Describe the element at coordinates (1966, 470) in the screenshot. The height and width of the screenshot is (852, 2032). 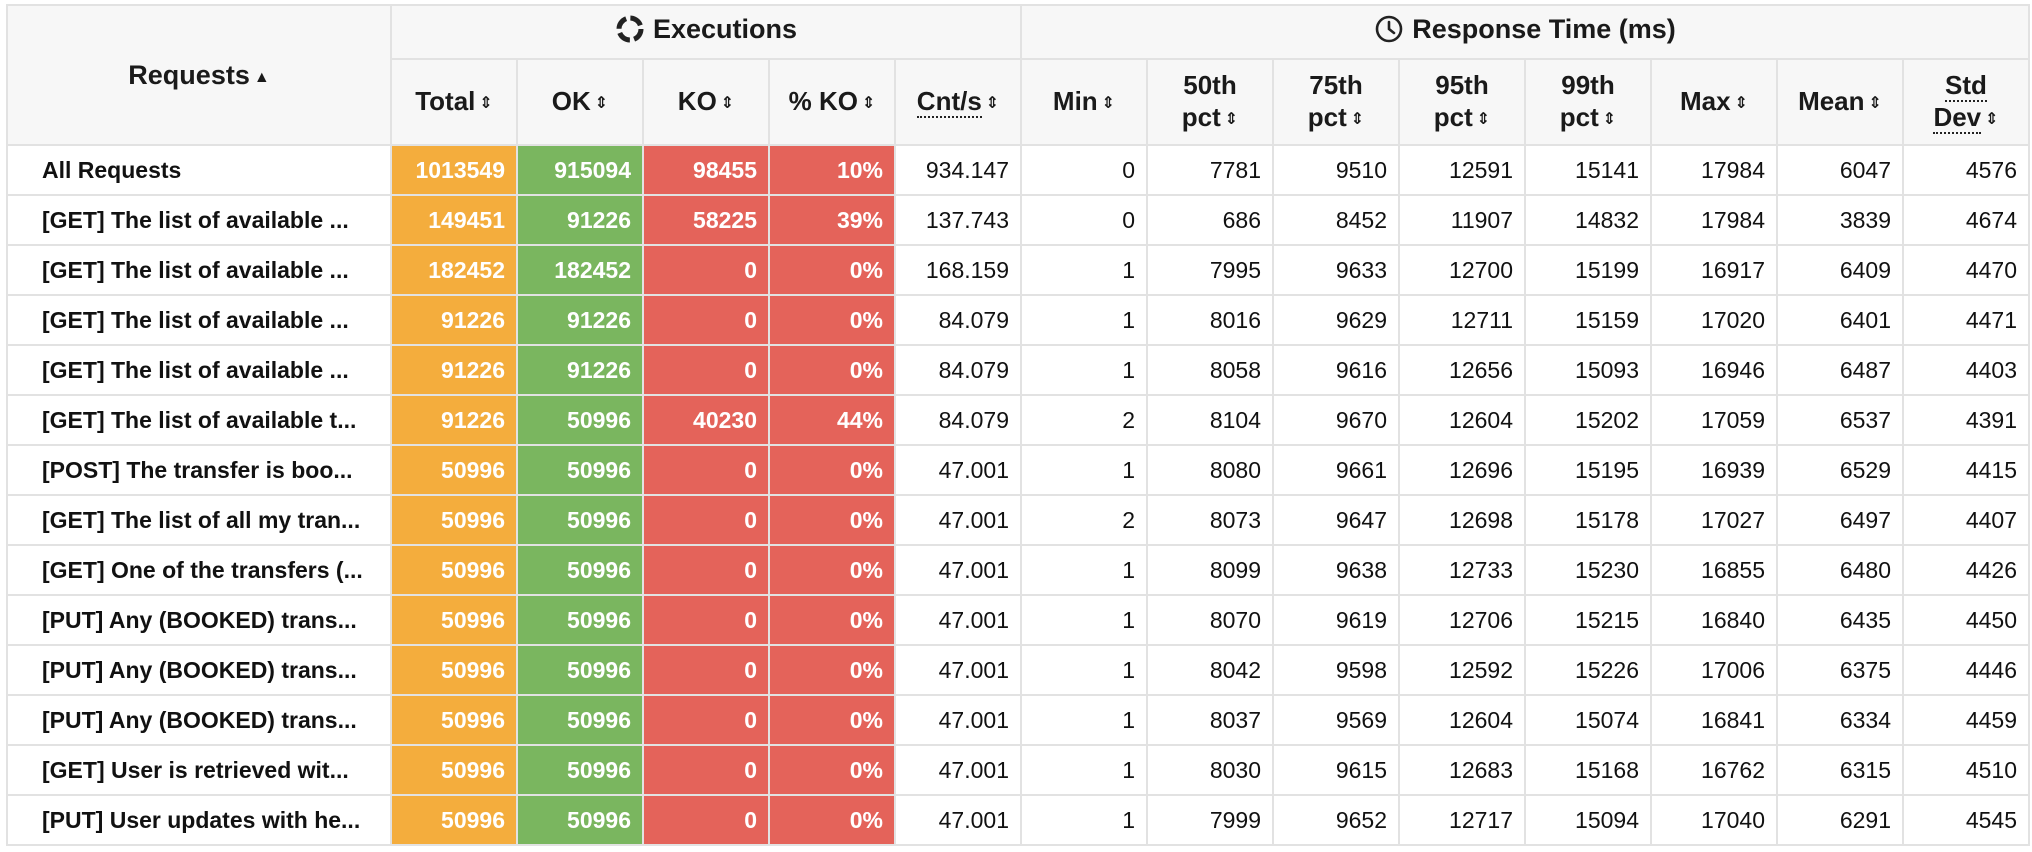
I see `cell-std-dev: 4415` at that location.